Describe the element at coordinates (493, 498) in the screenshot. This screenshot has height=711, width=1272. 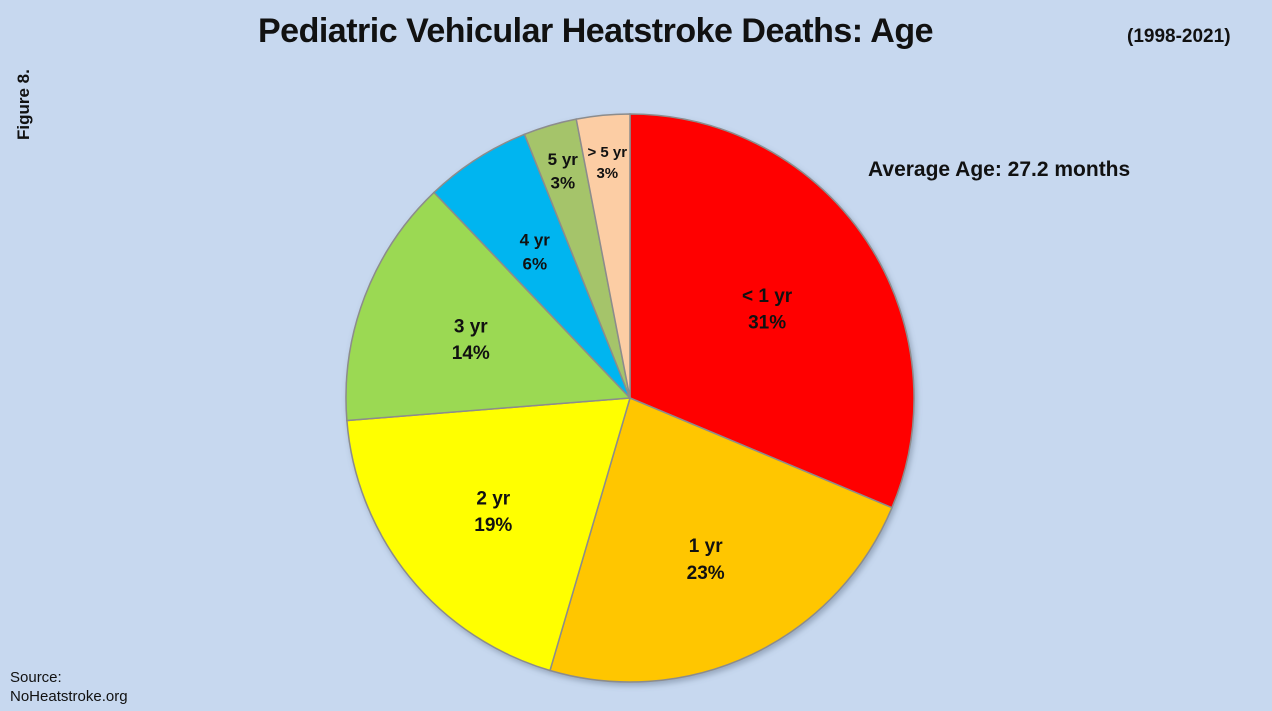
I see `slice-category-label: 2 yr` at that location.